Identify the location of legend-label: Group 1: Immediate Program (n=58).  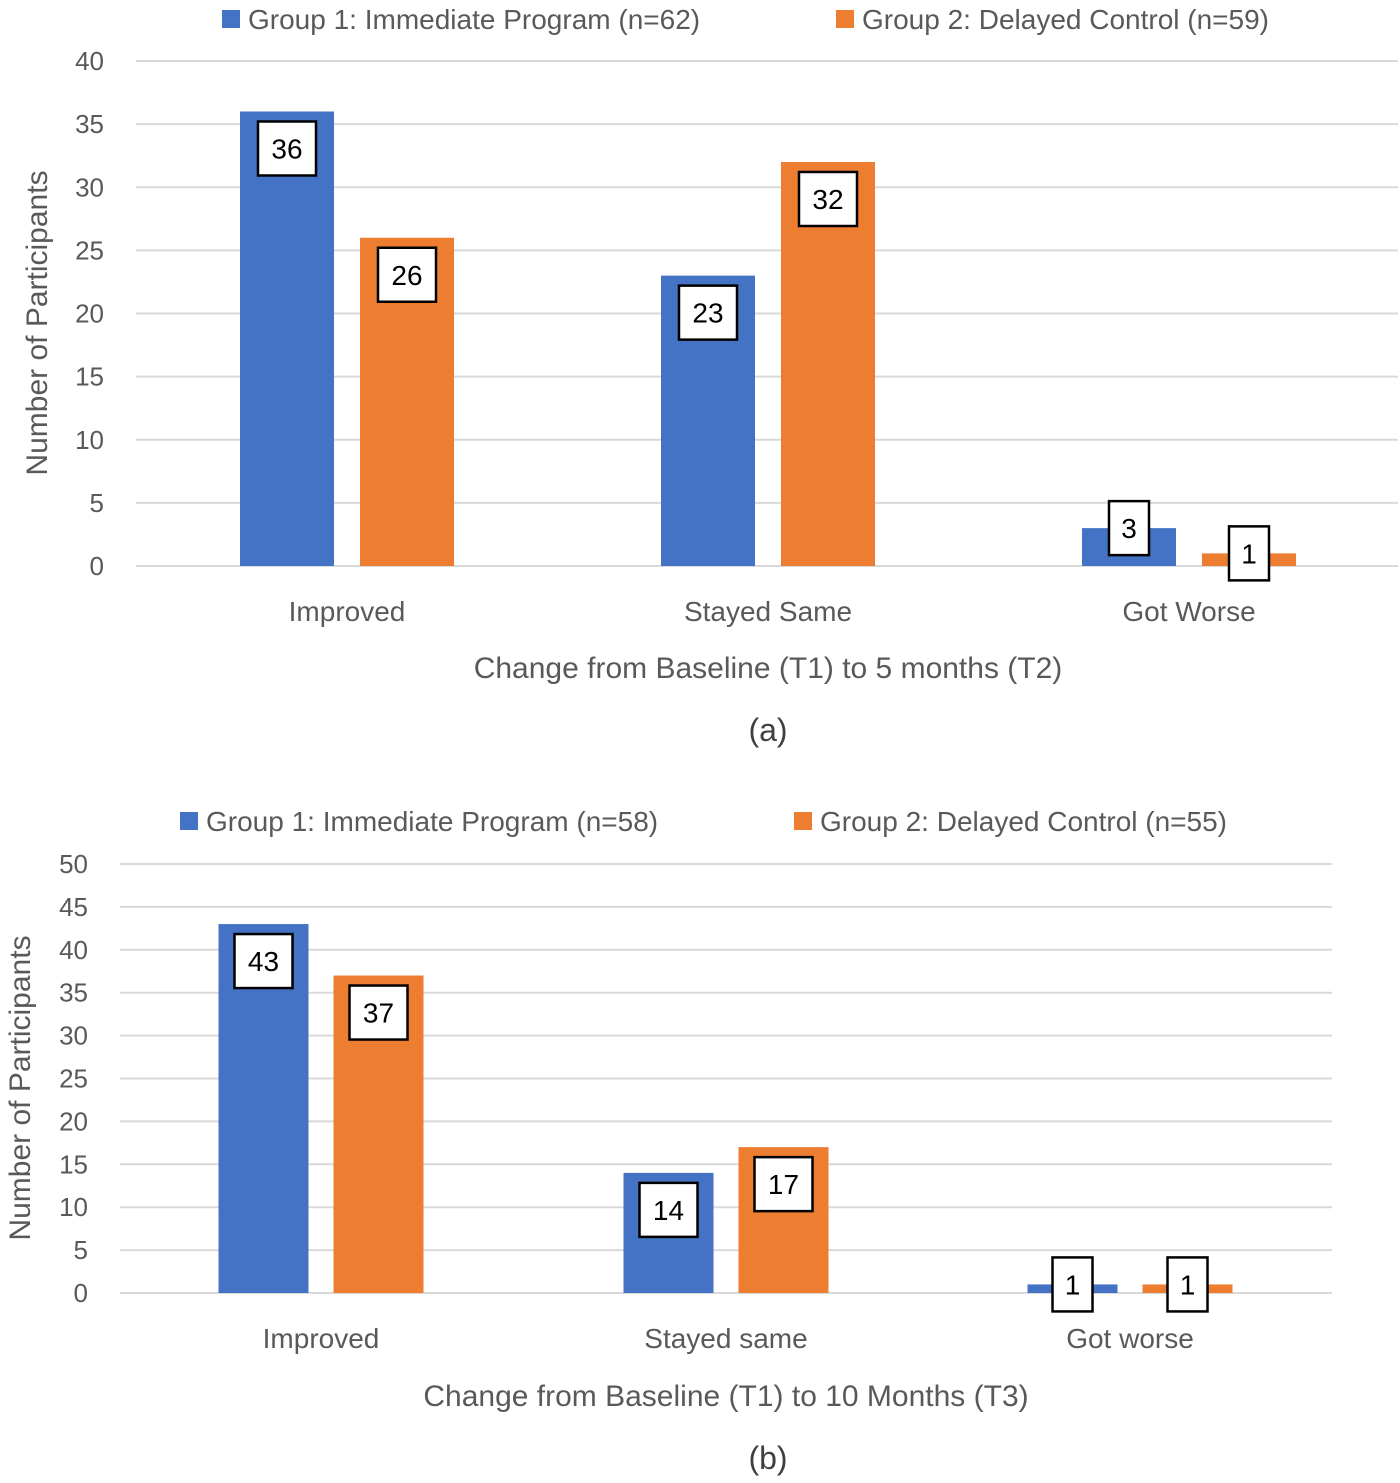
(432, 821).